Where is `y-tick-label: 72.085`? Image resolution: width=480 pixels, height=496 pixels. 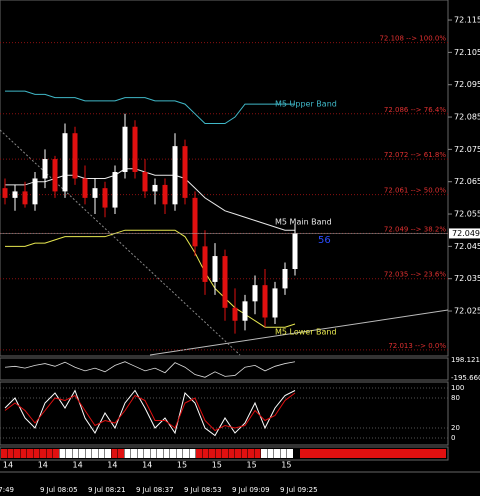 y-tick-label: 72.085 is located at coordinates (467, 117).